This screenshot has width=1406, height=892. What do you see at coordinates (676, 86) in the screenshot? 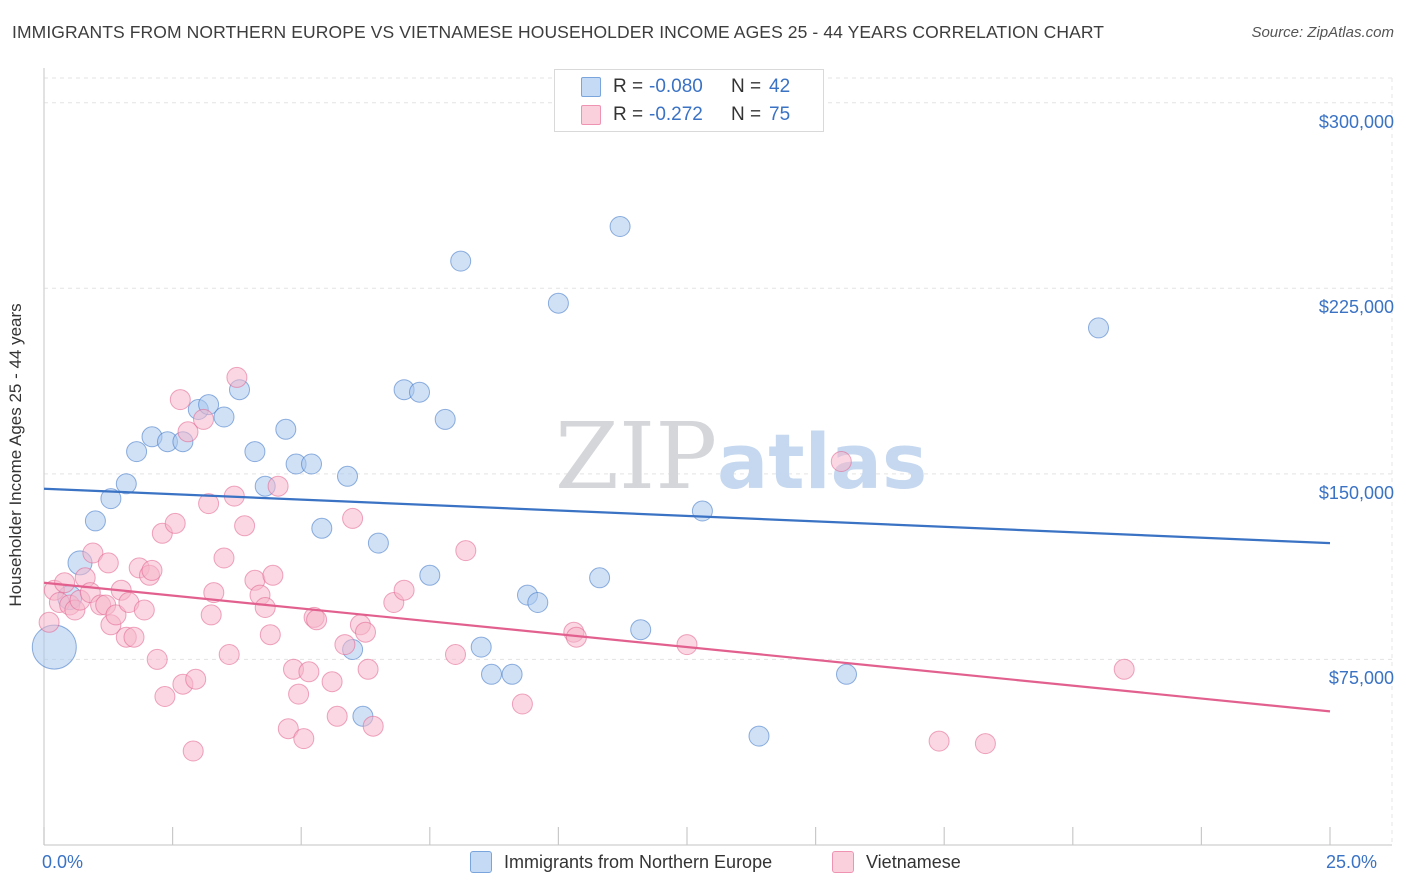
I see `legend-r-value: -0.080` at bounding box center [676, 86].